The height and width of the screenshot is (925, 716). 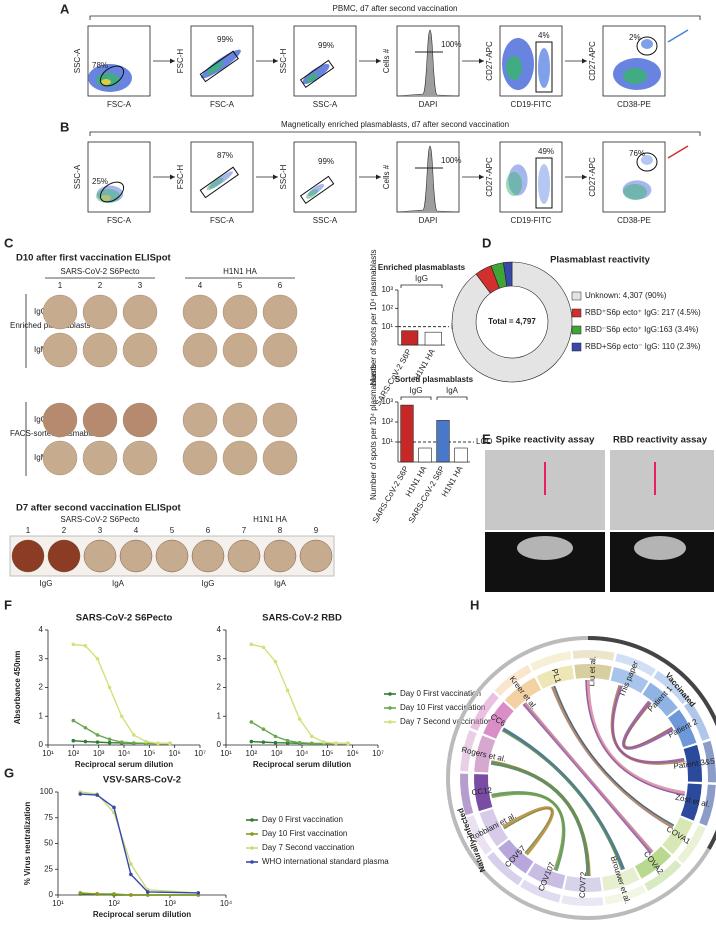 I want to click on x-tick-label: 10⁴, so click(x=226, y=903).